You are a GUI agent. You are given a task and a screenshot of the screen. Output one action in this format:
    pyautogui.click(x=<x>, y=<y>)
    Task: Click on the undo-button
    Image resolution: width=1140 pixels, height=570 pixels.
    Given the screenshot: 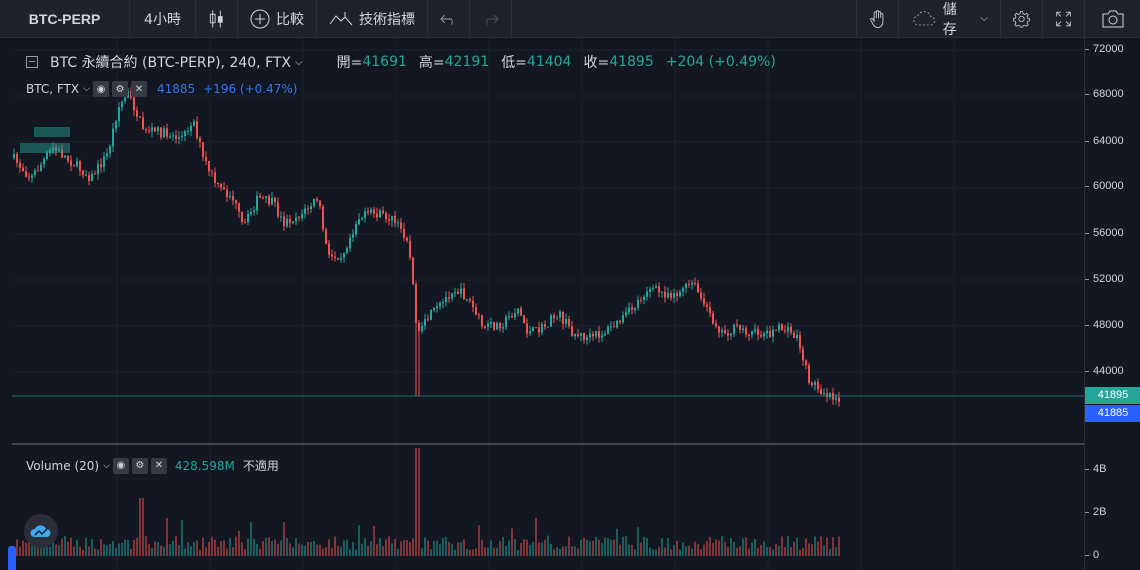 What is the action you would take?
    pyautogui.click(x=449, y=19)
    